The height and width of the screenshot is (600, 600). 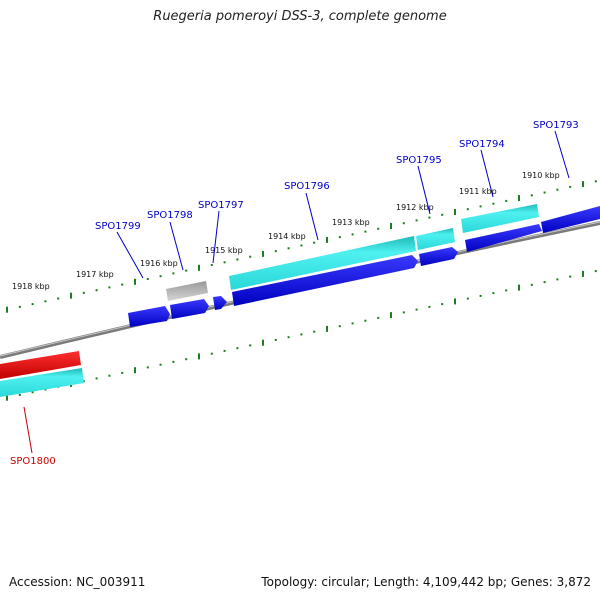 I want to click on cds-spo1798, so click(x=189, y=309).